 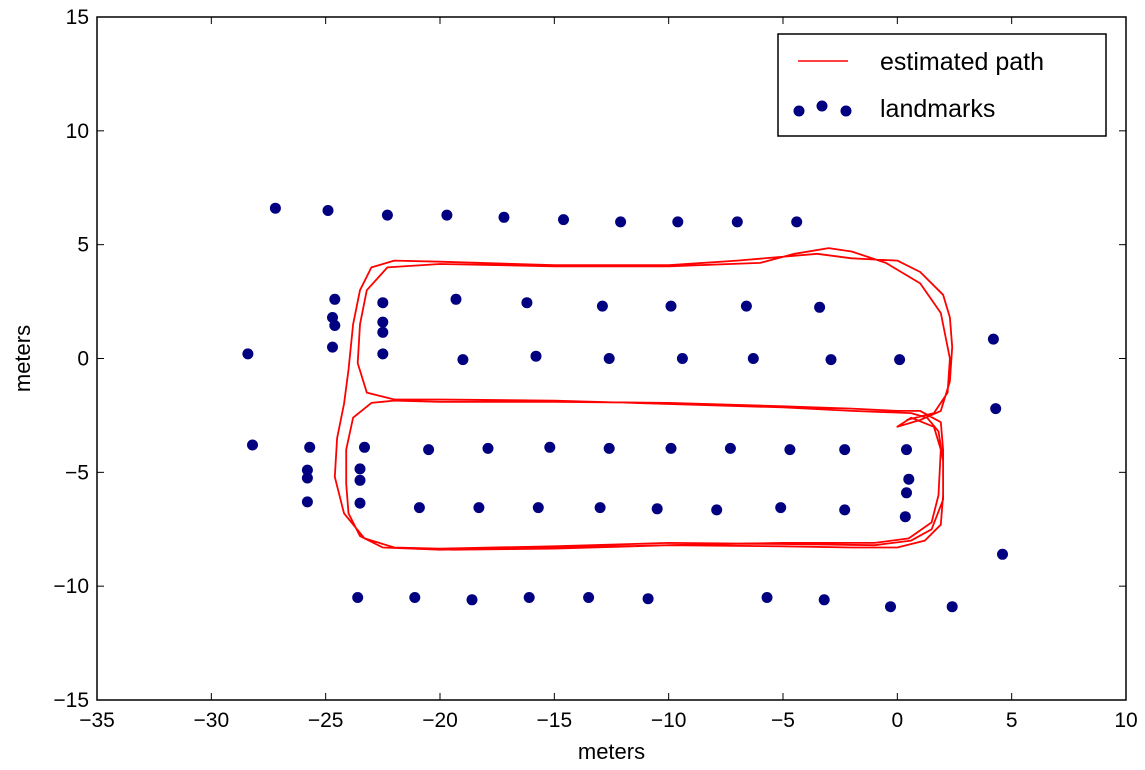 I want to click on x-tick-label: −35, so click(x=97, y=720).